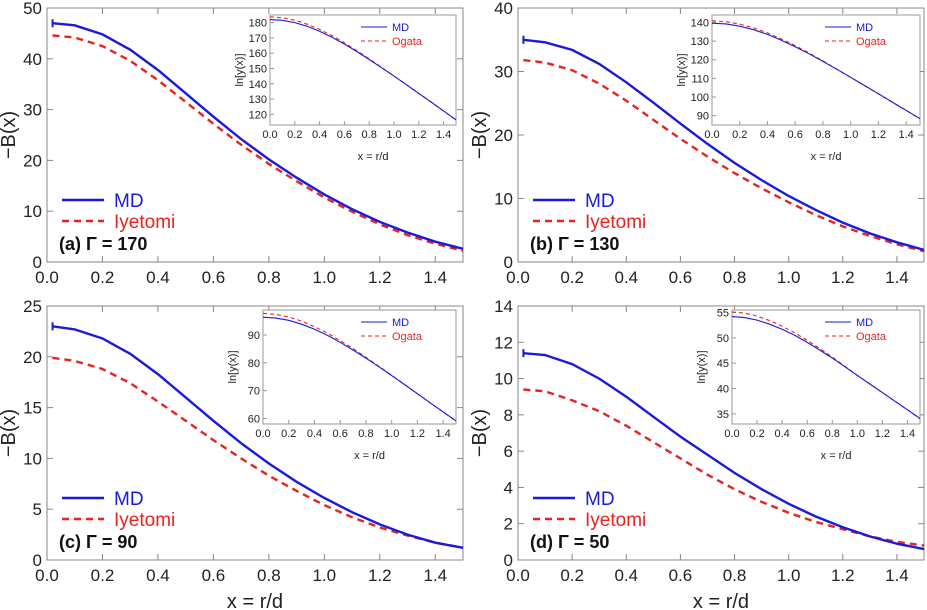 The width and height of the screenshot is (927, 610). Describe the element at coordinates (258, 54) in the screenshot. I see `inset-y-tick-label: 160` at that location.